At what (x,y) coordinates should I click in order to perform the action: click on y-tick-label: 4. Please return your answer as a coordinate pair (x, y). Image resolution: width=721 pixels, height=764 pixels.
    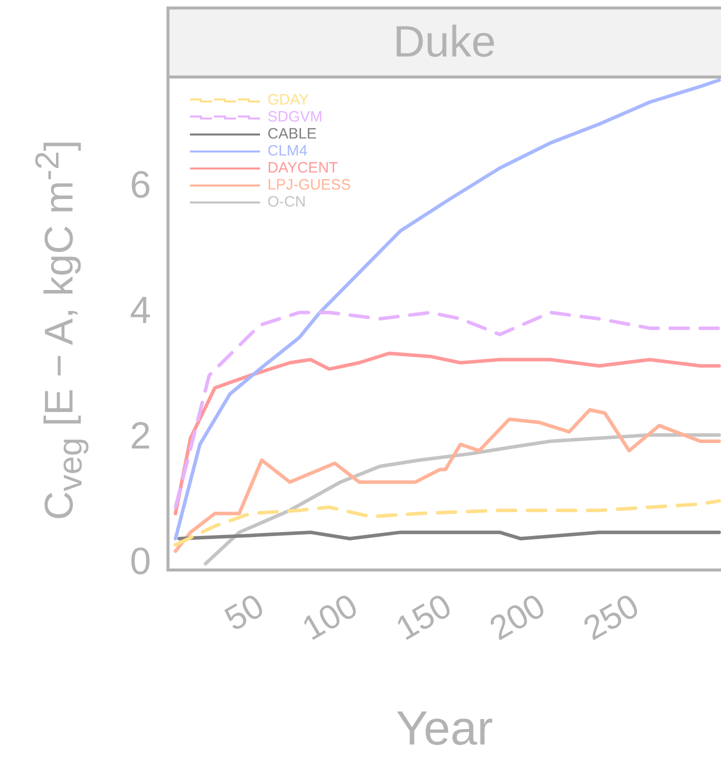
    Looking at the image, I should click on (140, 311).